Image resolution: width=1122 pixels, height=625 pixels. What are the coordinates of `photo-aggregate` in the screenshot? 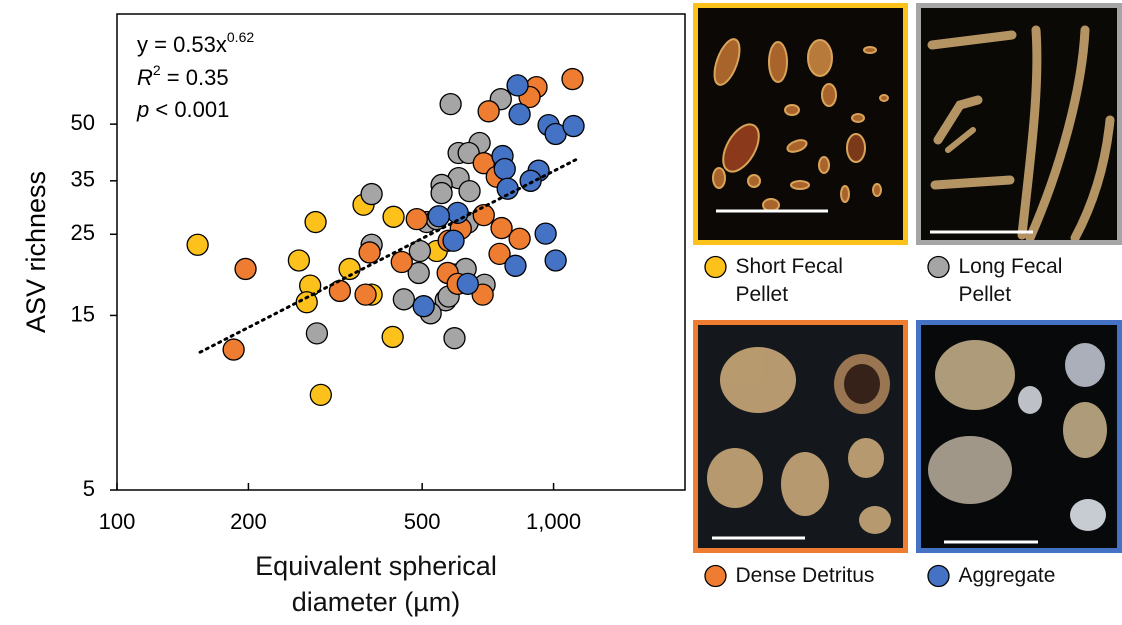 It's located at (1019, 436).